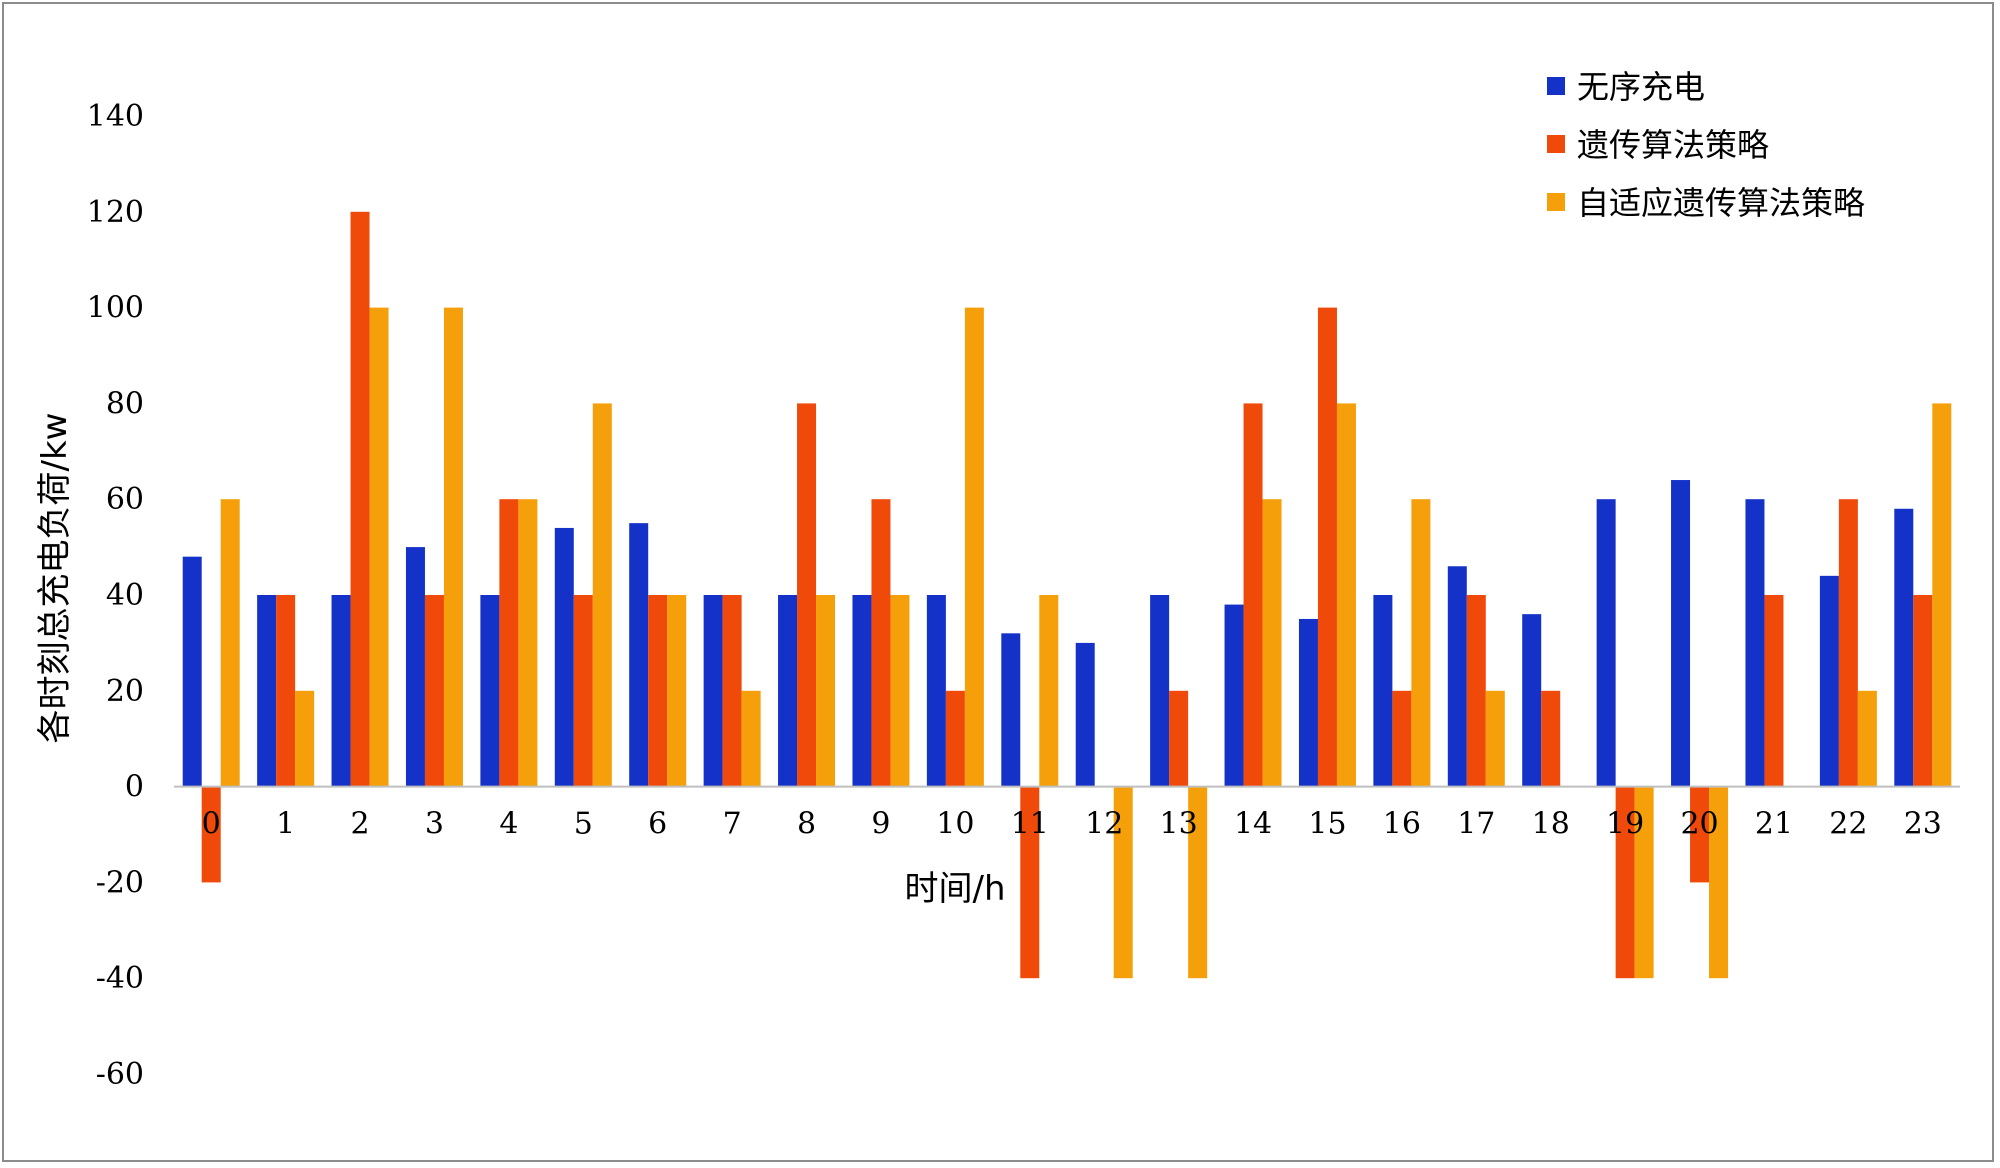 The width and height of the screenshot is (2000, 1168). Describe the element at coordinates (1699, 824) in the screenshot. I see `x-tick-label: 20` at that location.